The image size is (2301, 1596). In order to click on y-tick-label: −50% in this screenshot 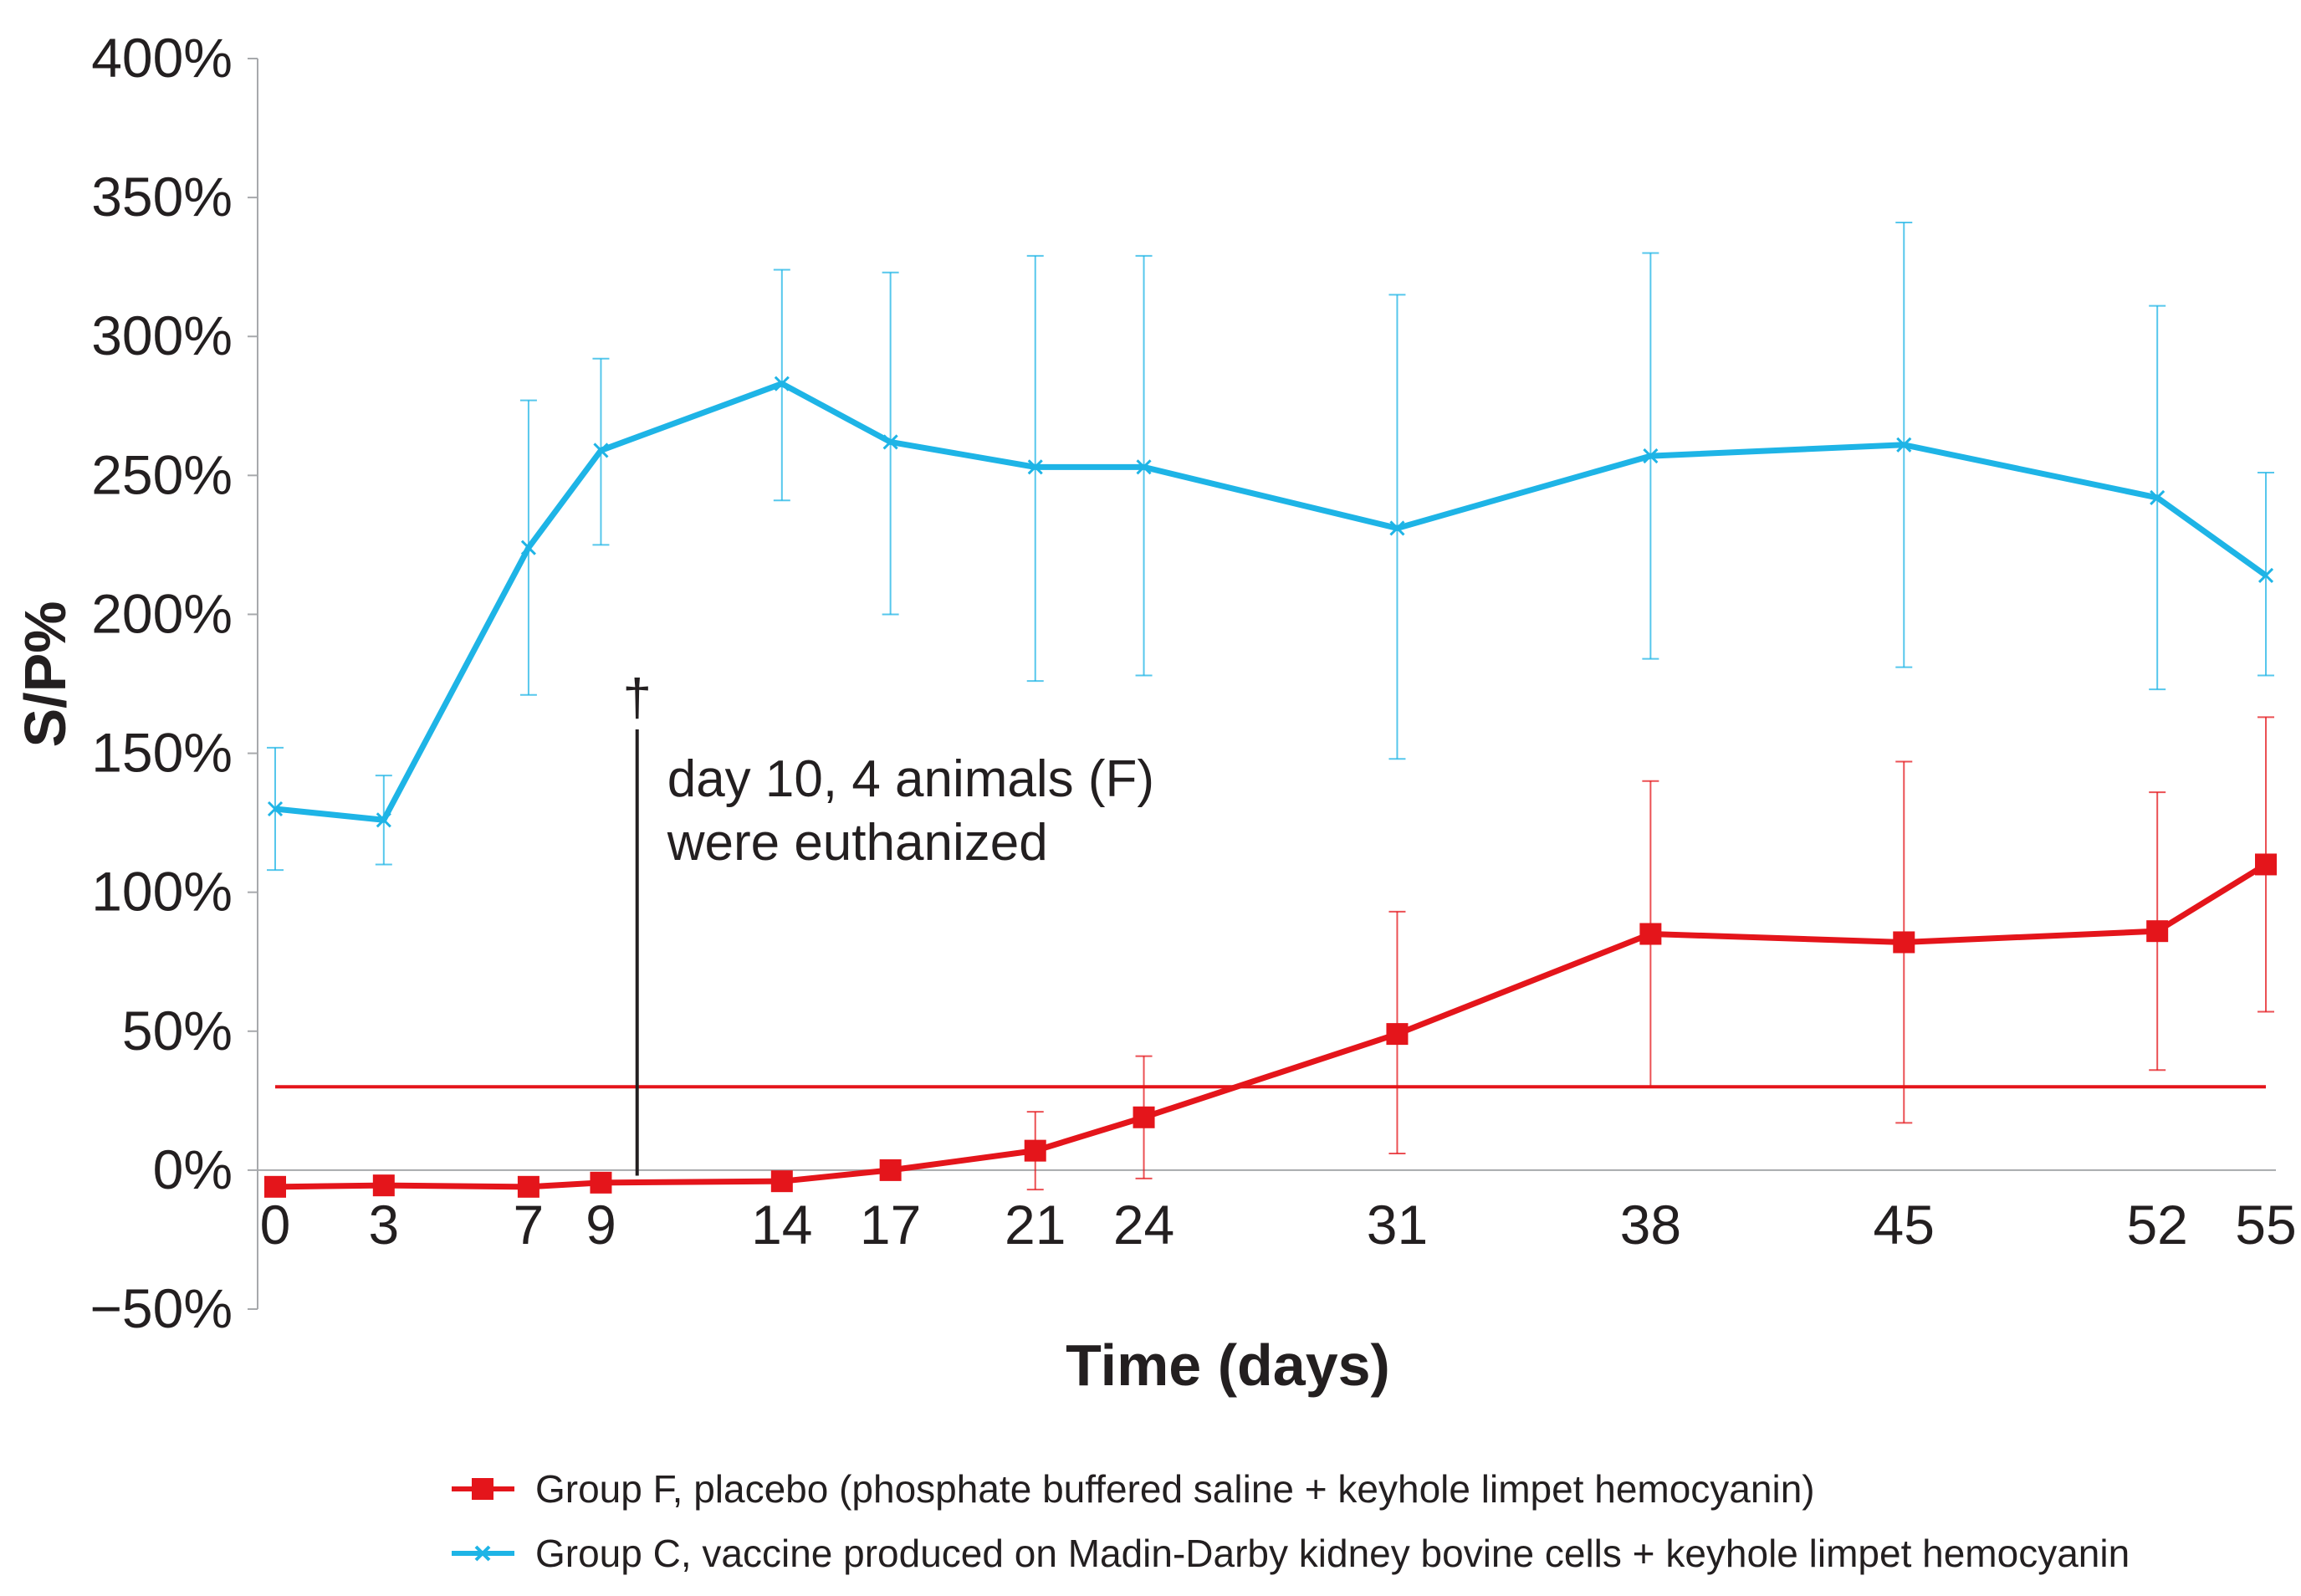, I will do `click(161, 1308)`.